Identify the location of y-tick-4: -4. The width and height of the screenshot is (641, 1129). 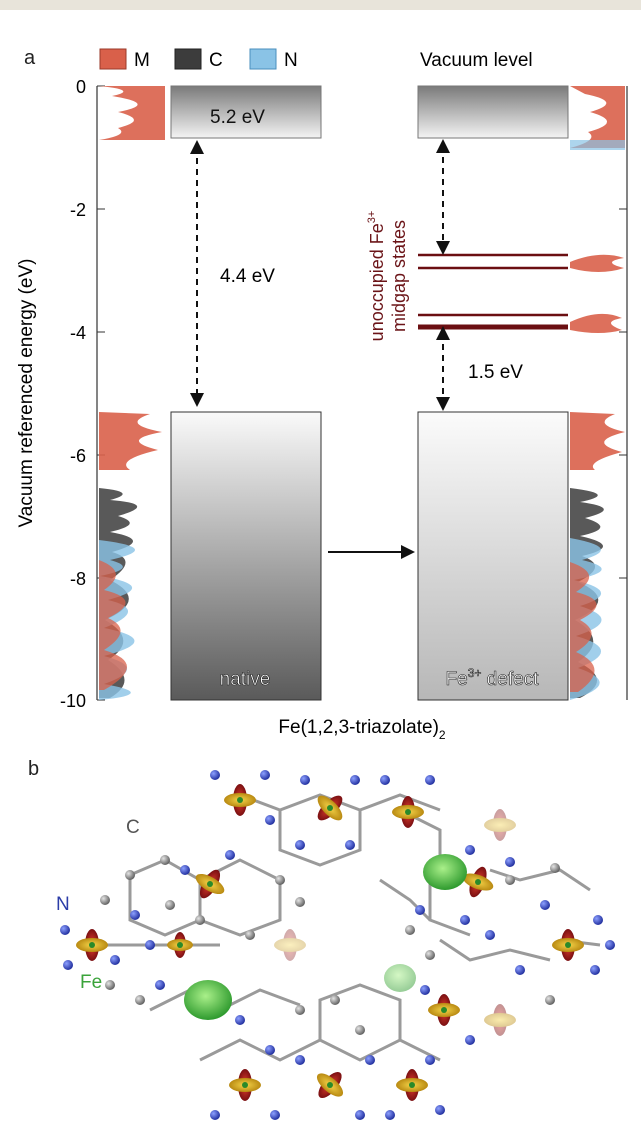
(78, 333).